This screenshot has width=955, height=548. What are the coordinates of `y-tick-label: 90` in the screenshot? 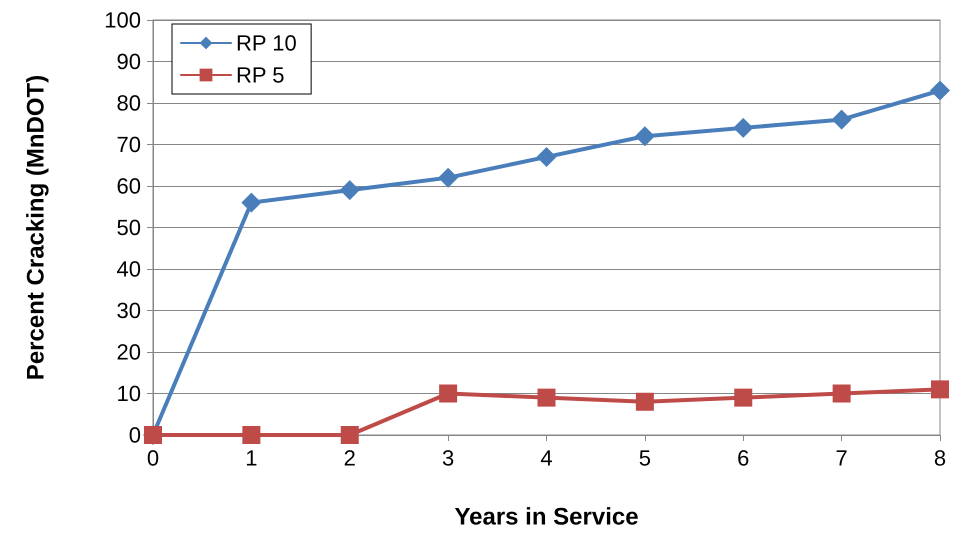 It's located at (128, 61).